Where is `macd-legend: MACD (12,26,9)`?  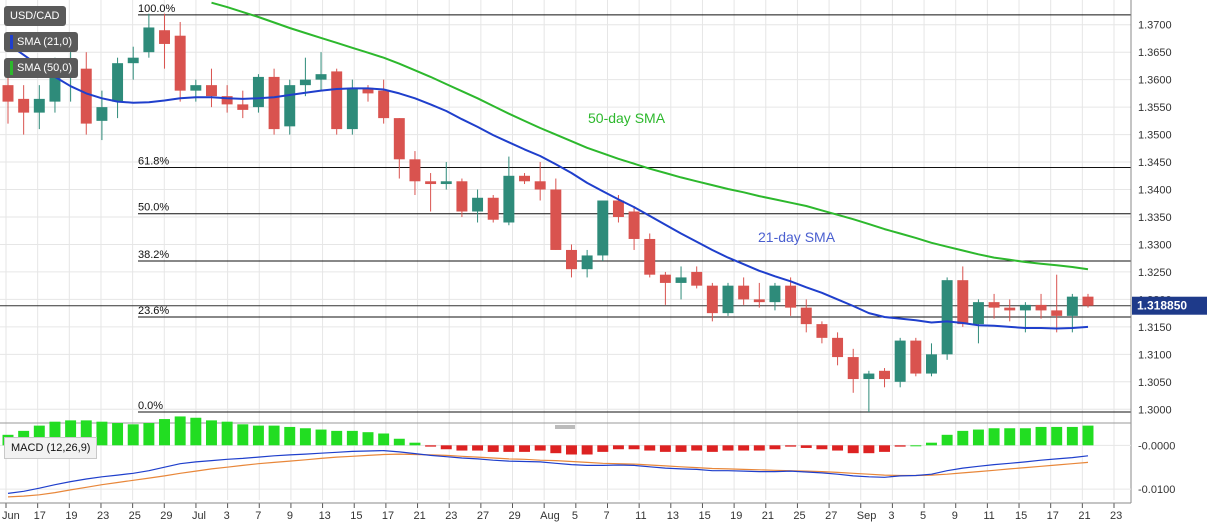
macd-legend: MACD (12,26,9) is located at coordinates (51, 448).